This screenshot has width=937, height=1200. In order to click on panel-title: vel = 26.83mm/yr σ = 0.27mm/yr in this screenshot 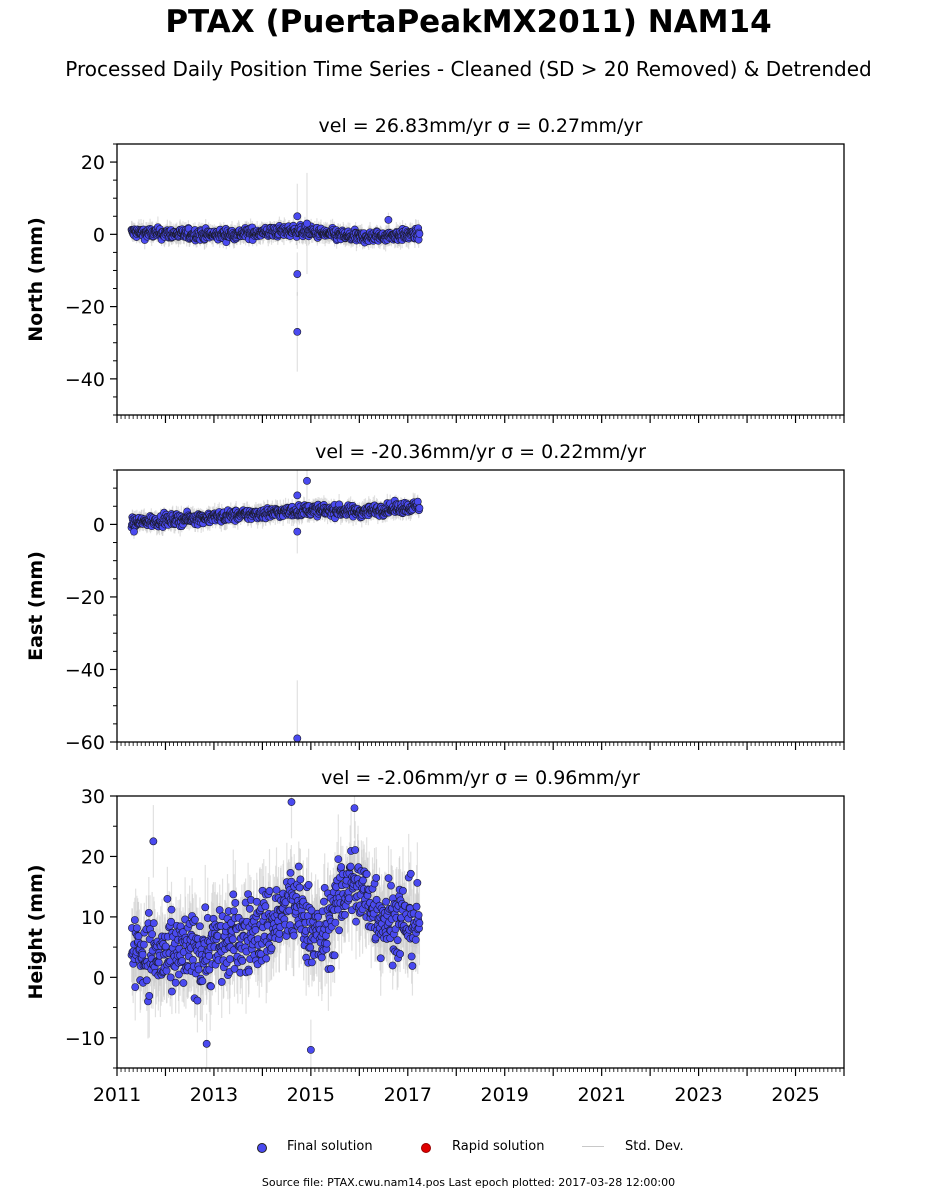, I will do `click(481, 126)`.